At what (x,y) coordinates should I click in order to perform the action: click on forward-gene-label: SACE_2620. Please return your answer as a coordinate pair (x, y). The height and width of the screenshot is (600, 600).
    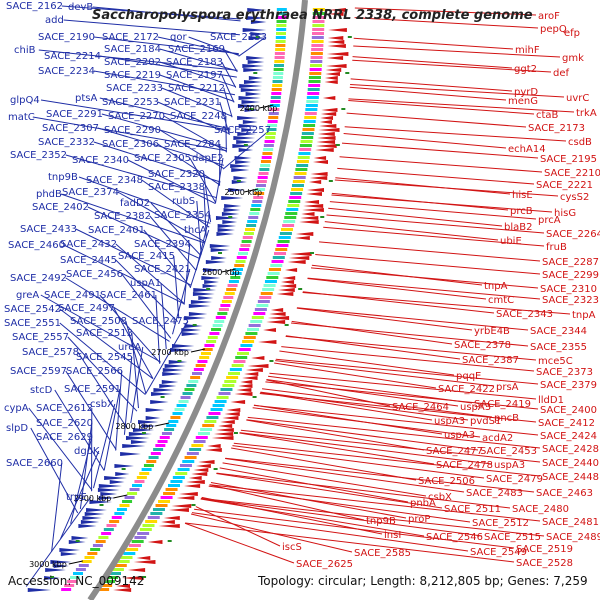
    Looking at the image, I should click on (64, 423).